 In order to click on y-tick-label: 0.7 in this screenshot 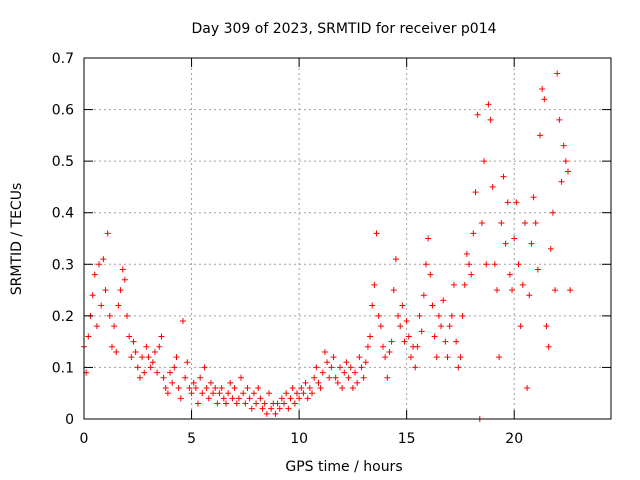, I will do `click(63, 59)`.